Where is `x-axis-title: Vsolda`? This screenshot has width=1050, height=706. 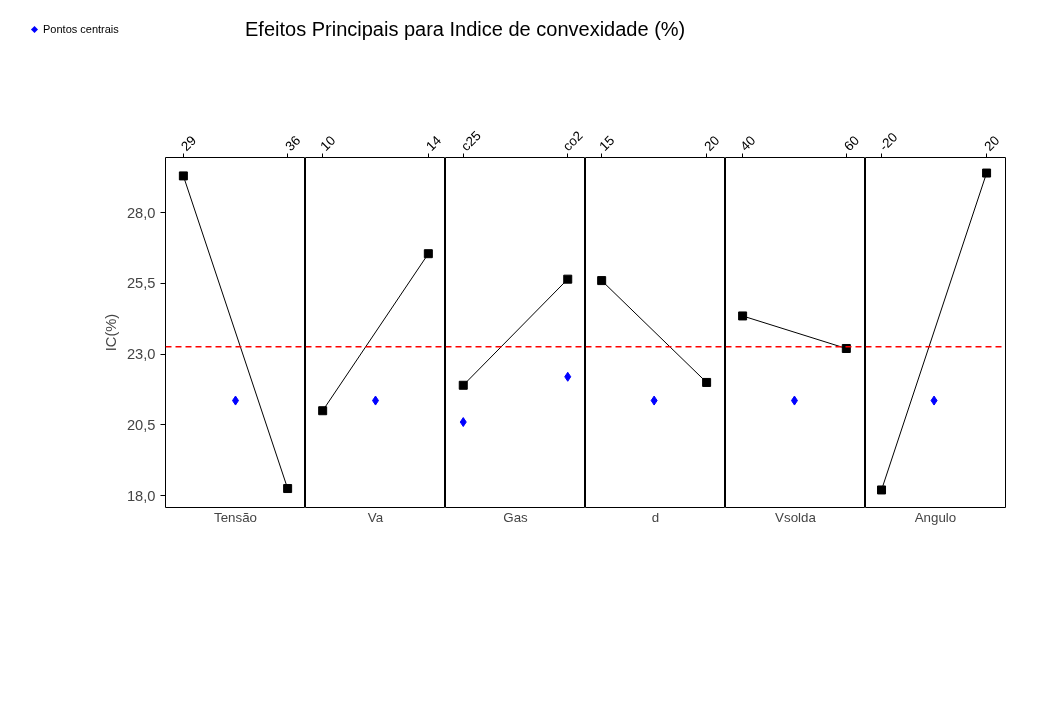
x-axis-title: Vsolda is located at coordinates (796, 517).